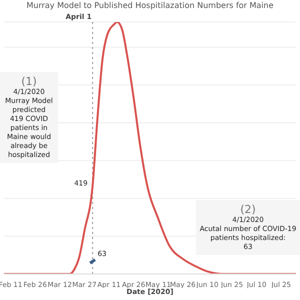 This screenshot has width=300, height=300. I want to click on chart-title: Murray Model to Published Hospitilazation Numbers for Maine, so click(150, 5).